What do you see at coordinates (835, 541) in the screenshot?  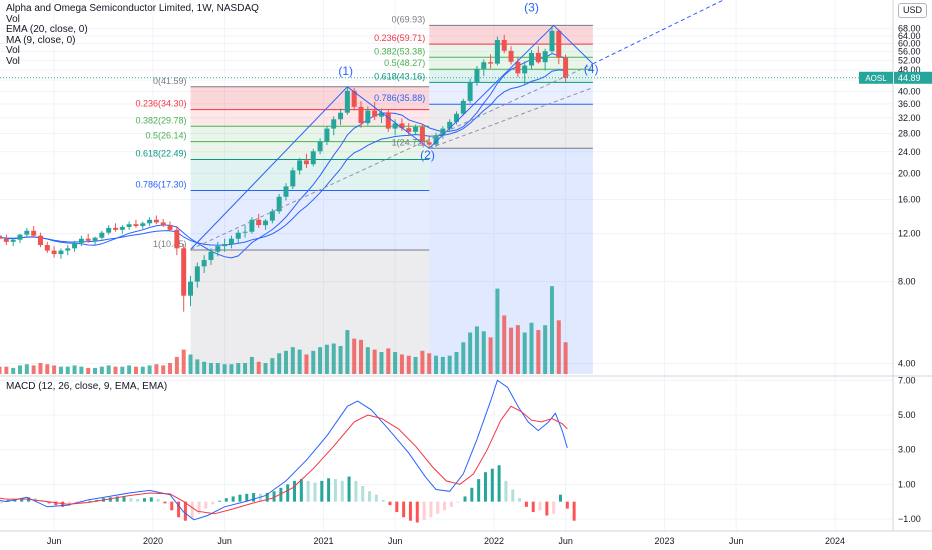 I see `time-tick-label: 2024` at bounding box center [835, 541].